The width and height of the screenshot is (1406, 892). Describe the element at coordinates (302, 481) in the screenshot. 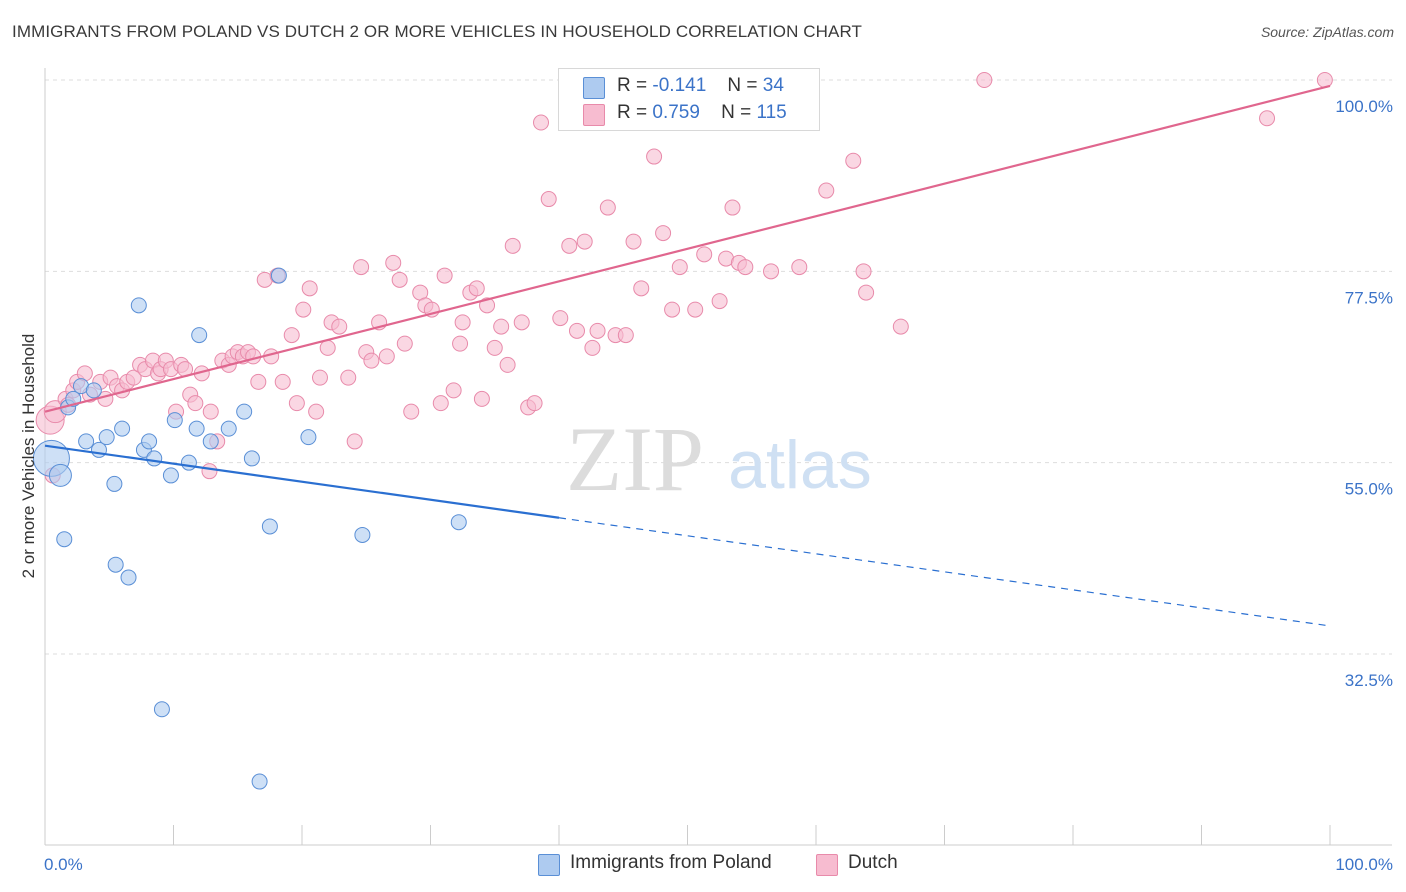

I see `poland-trend-solid` at that location.